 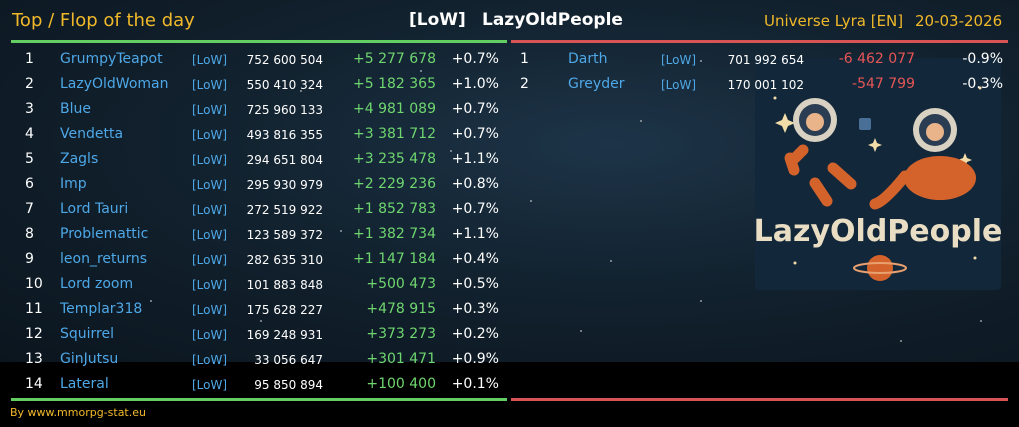 I want to click on top-pct: +0.8%, so click(x=475, y=184).